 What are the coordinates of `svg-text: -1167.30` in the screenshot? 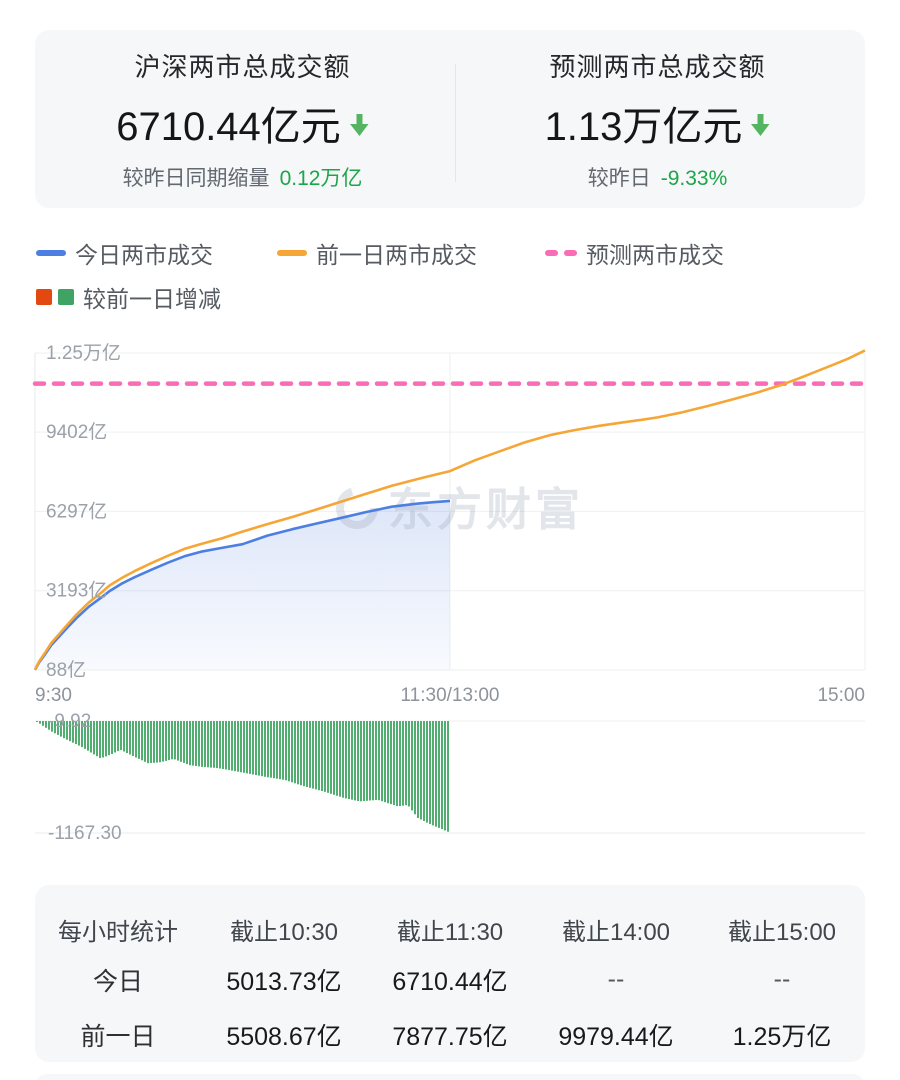 It's located at (85, 833).